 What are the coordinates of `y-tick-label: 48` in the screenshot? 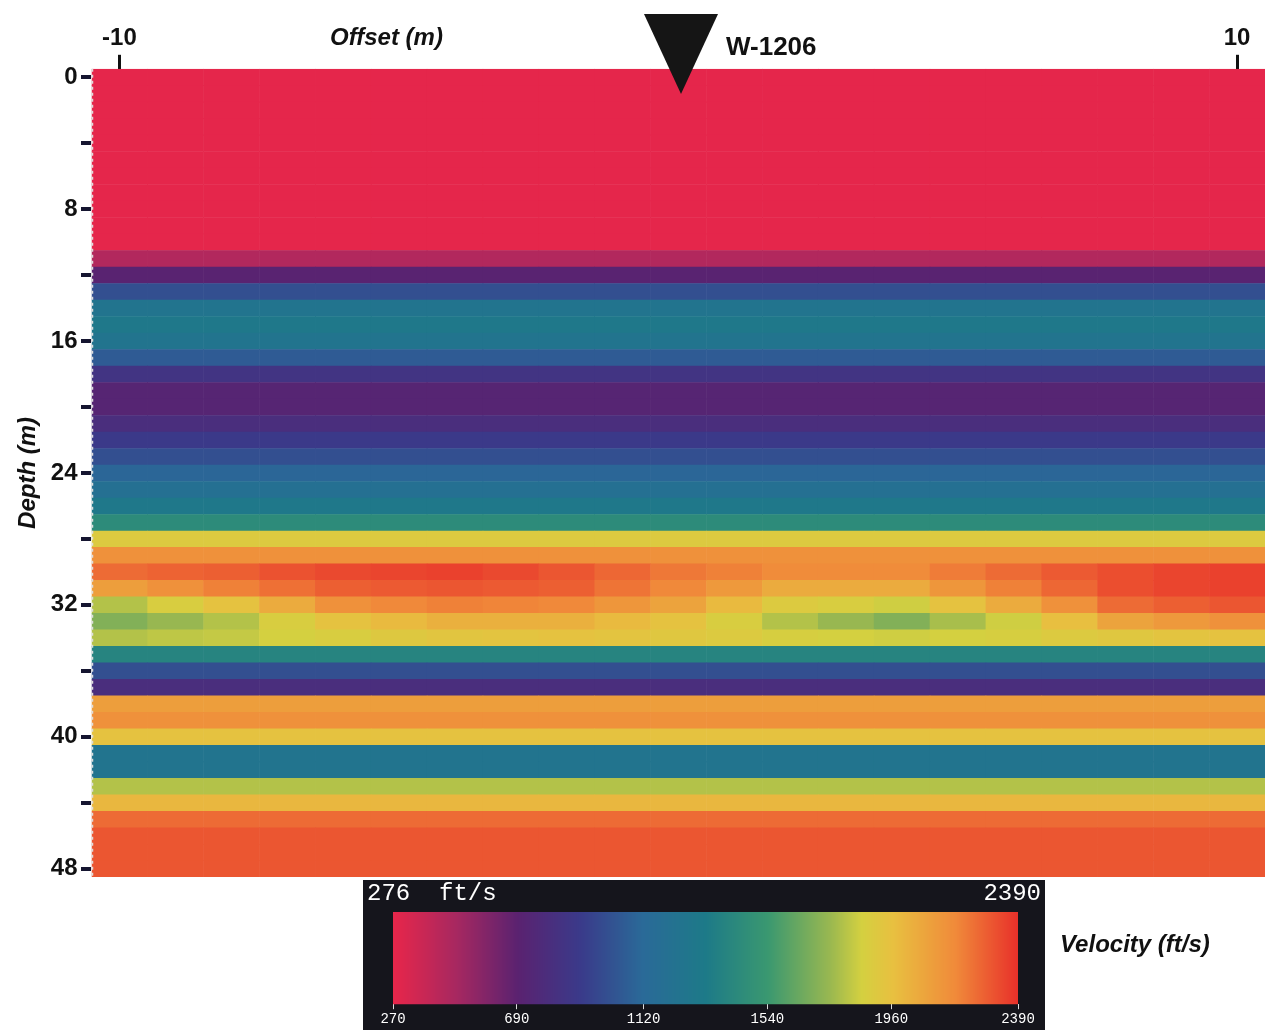 It's located at (64, 867).